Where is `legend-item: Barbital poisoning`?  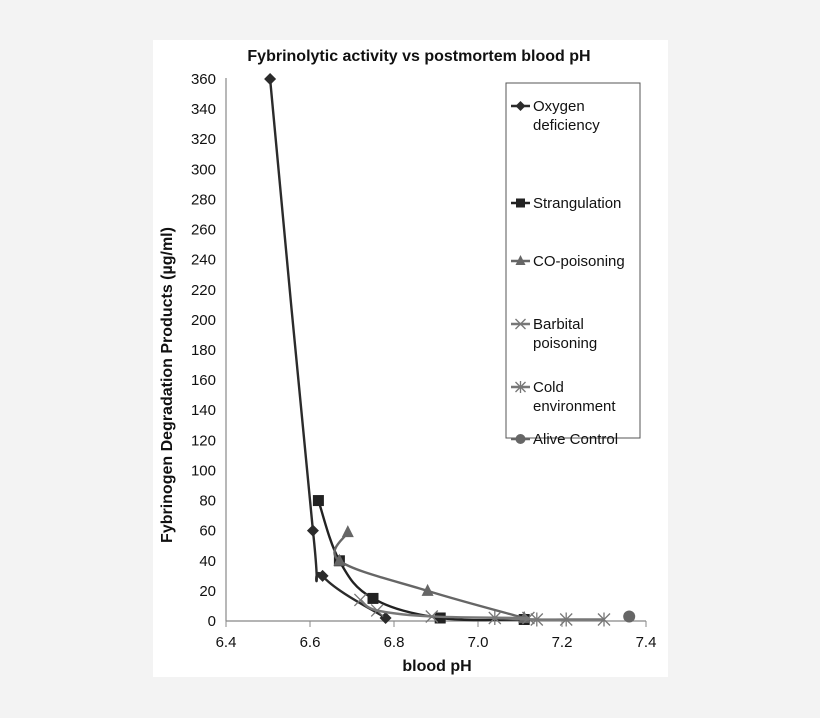 legend-item: Barbital poisoning is located at coordinates (554, 334).